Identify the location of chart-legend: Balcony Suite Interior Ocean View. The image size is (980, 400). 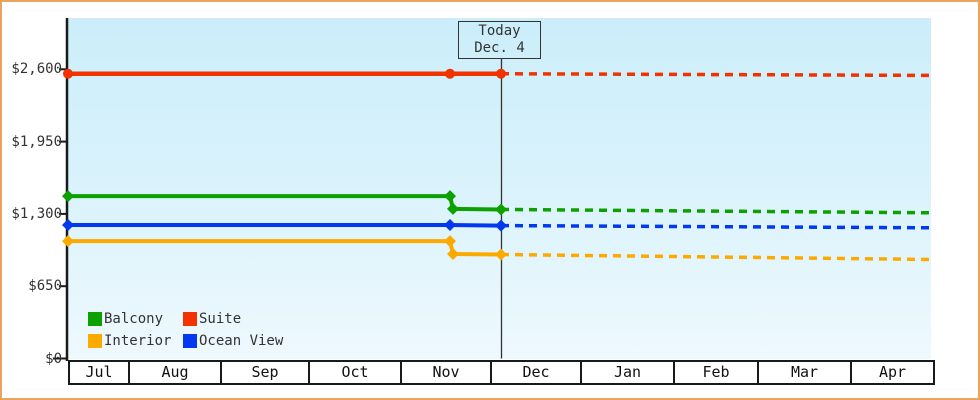
(185, 330).